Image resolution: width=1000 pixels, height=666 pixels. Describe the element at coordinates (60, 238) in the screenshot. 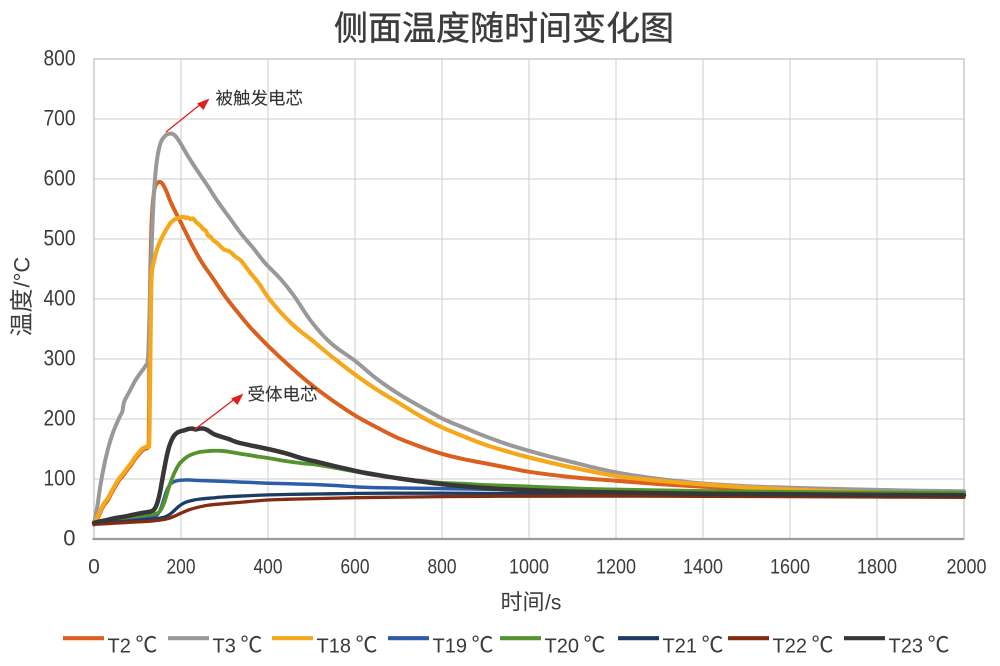

I see `svg-text: 500` at that location.